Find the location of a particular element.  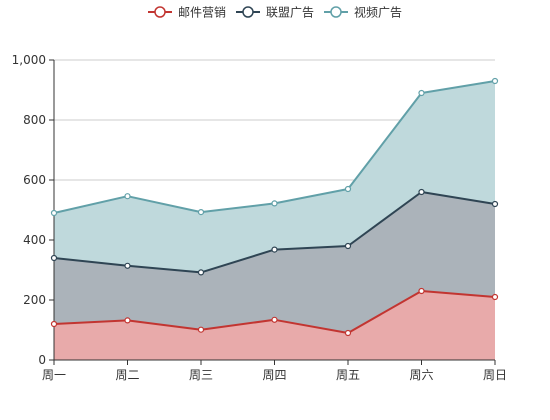

legend-item-2: 视频广告 is located at coordinates (363, 12).